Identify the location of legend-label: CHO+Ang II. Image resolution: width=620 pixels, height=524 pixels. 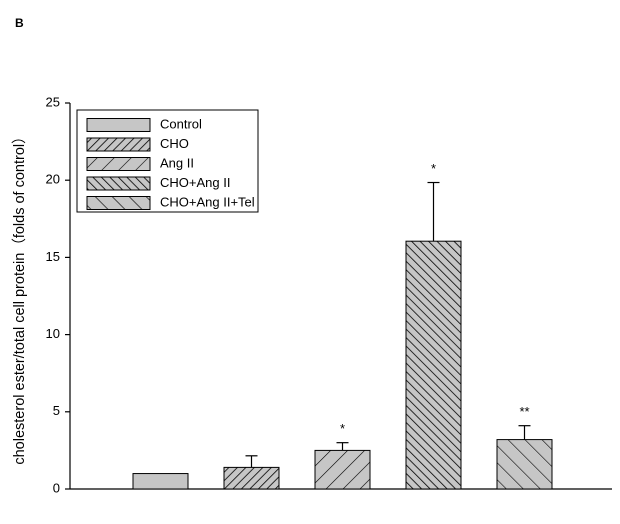
(195, 182).